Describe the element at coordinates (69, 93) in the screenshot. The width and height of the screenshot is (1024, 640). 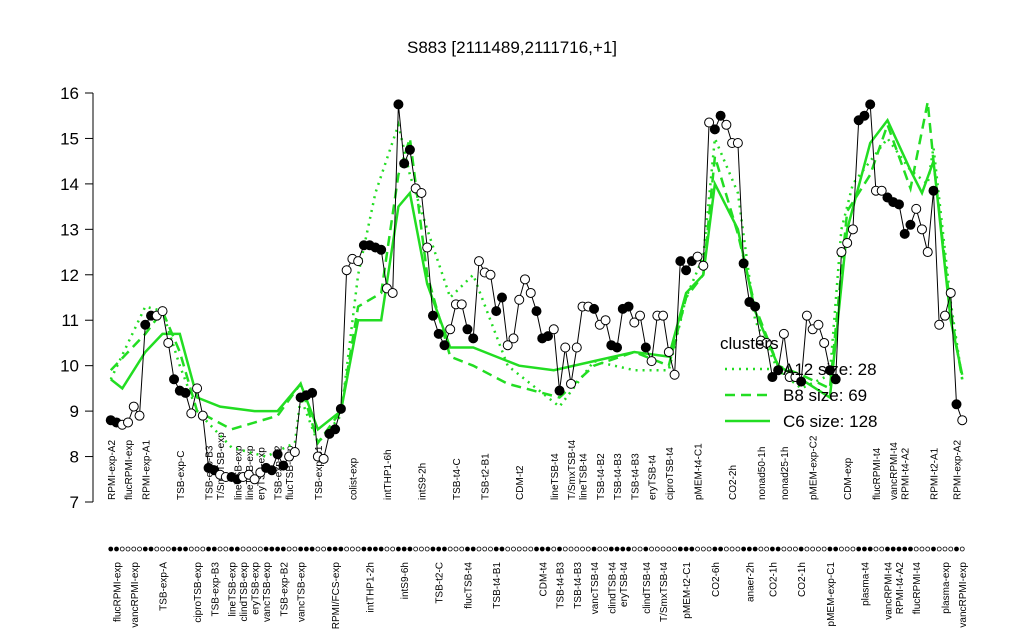
I see `y-tick-label: 16` at that location.